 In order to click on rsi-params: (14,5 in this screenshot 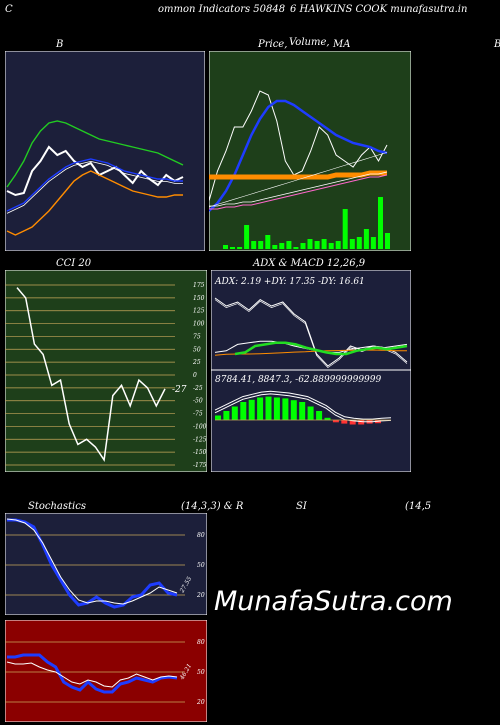, I will do `click(418, 506)`.